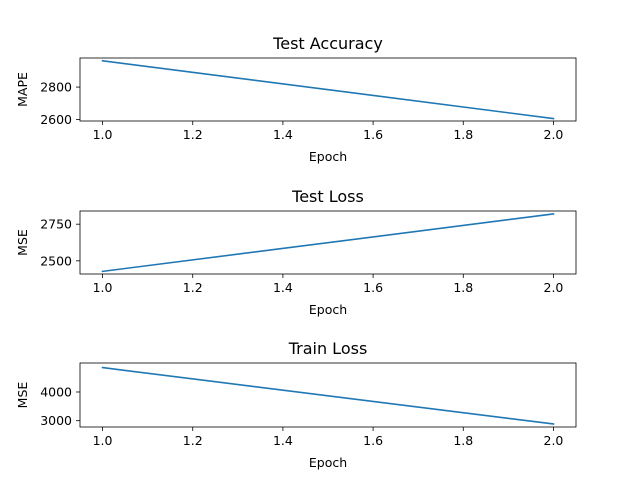  I want to click on y-tick-label: 2750, so click(56, 224).